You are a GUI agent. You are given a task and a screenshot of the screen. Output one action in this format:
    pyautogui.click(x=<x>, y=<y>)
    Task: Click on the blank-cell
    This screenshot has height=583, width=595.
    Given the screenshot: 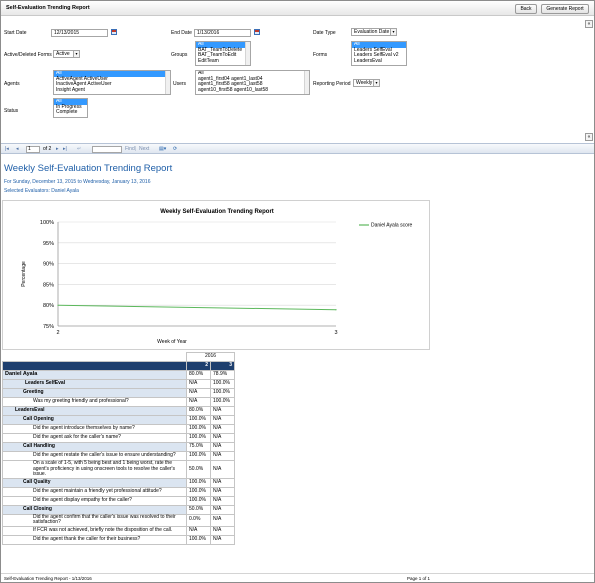 What is the action you would take?
    pyautogui.click(x=94, y=366)
    